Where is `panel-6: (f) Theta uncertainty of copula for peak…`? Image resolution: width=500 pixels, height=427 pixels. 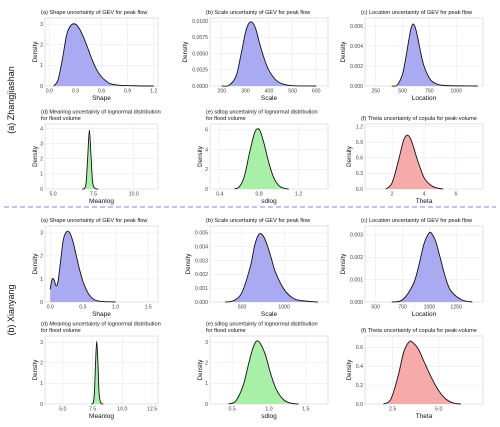
panel-6: (f) Theta uncertainty of copula for peak… is located at coordinates (415, 160).